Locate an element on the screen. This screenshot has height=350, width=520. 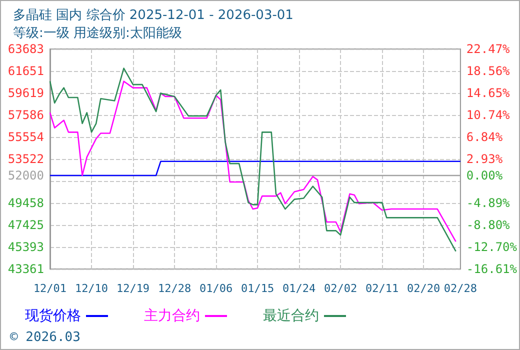
y-tick-label: 59619 is located at coordinates (26, 93).